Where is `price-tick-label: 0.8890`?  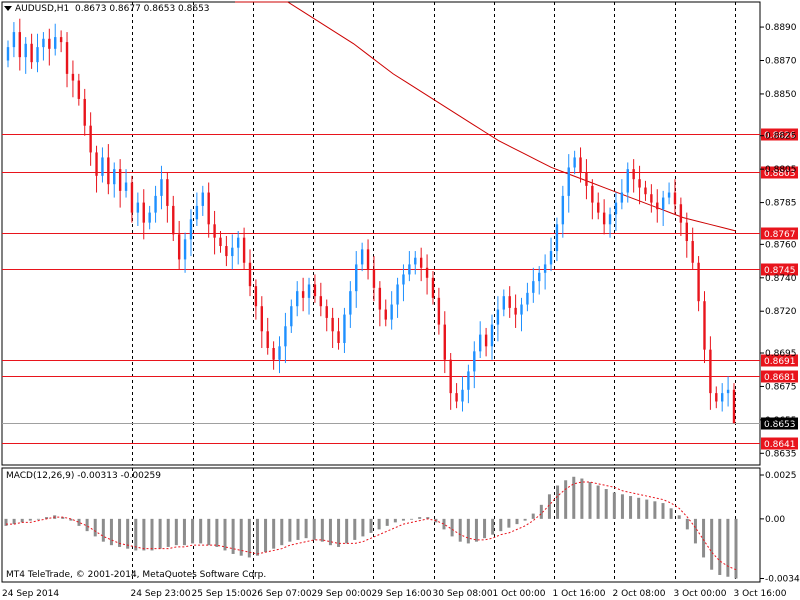
price-tick-label: 0.8890 is located at coordinates (781, 28).